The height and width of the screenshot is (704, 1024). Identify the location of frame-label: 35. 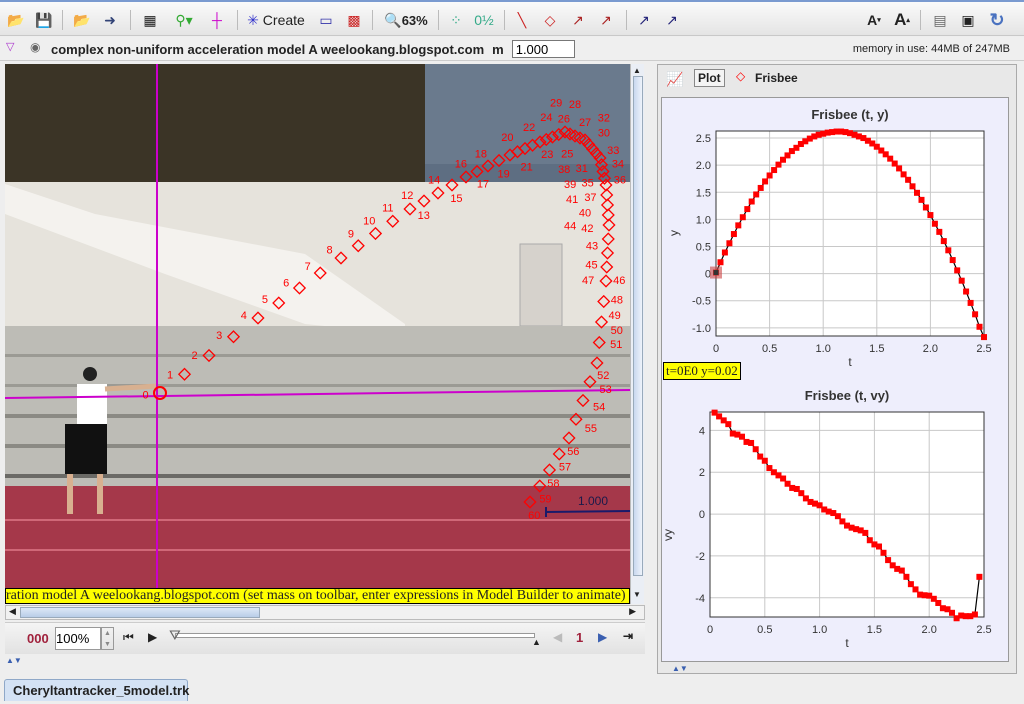
(588, 183).